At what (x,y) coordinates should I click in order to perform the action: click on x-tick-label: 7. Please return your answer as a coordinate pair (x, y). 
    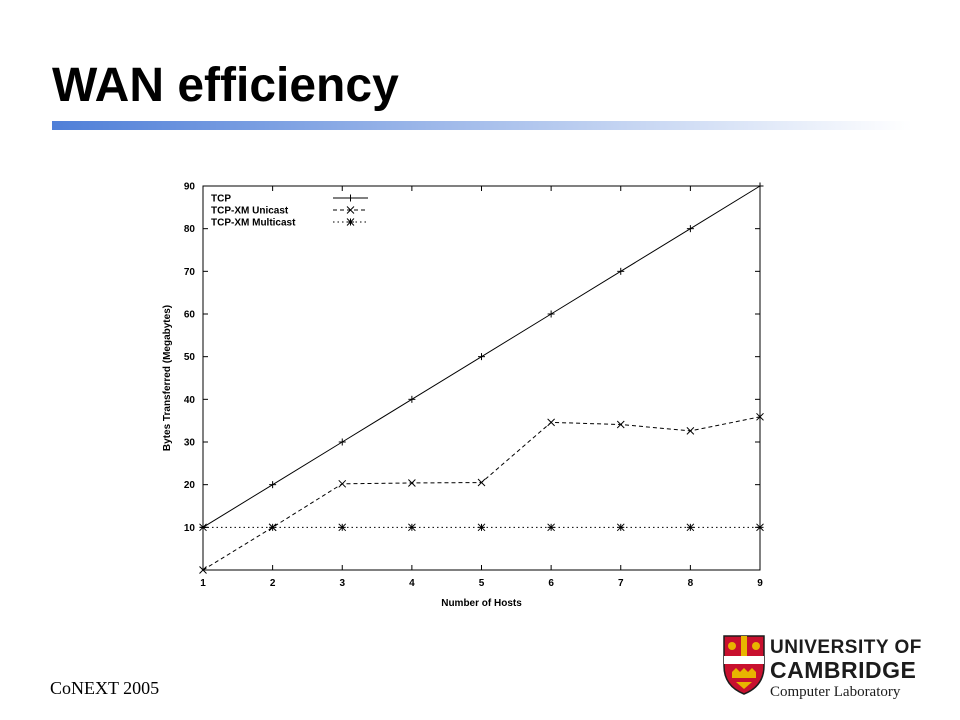
    Looking at the image, I should click on (621, 583).